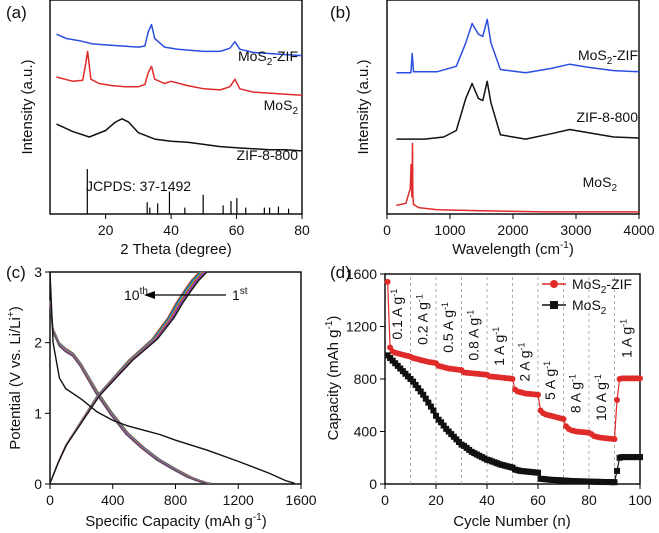 The height and width of the screenshot is (533, 659). Describe the element at coordinates (300, 500) in the screenshot. I see `panel-c-xtick-label: 1600` at that location.